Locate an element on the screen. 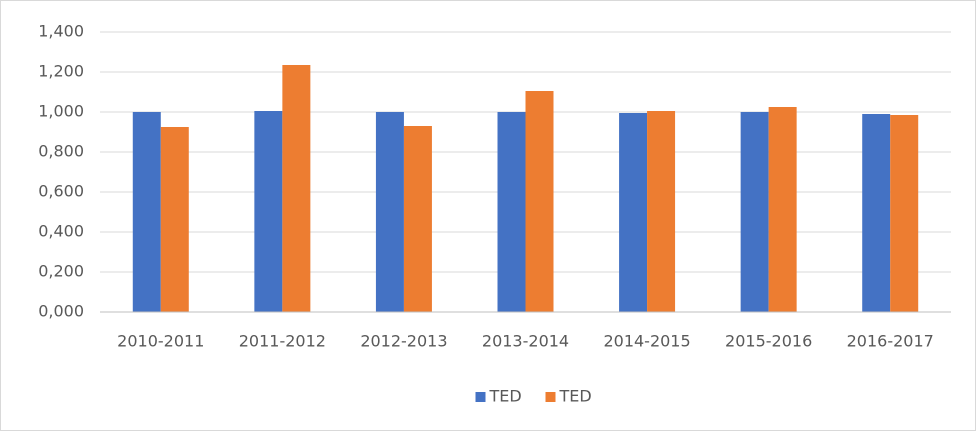  x-tick-label: 2011-2012 is located at coordinates (282, 341).